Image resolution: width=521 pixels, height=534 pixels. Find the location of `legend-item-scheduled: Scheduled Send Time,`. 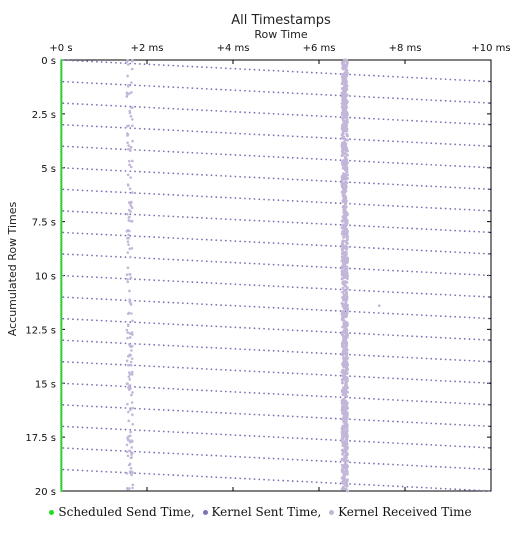

legend-item-scheduled: Scheduled Send Time, is located at coordinates (122, 512).